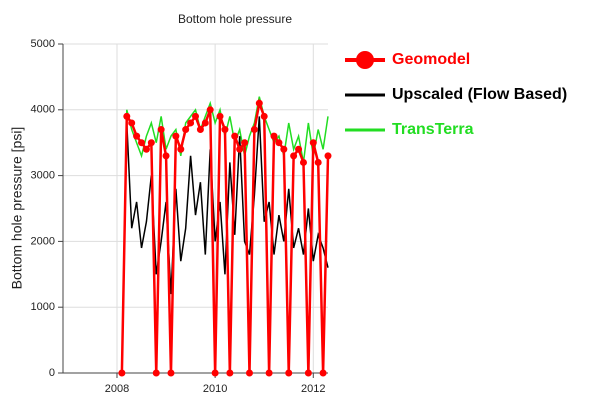  What do you see at coordinates (43, 44) in the screenshot?
I see `y-tick-label: 5000` at bounding box center [43, 44].